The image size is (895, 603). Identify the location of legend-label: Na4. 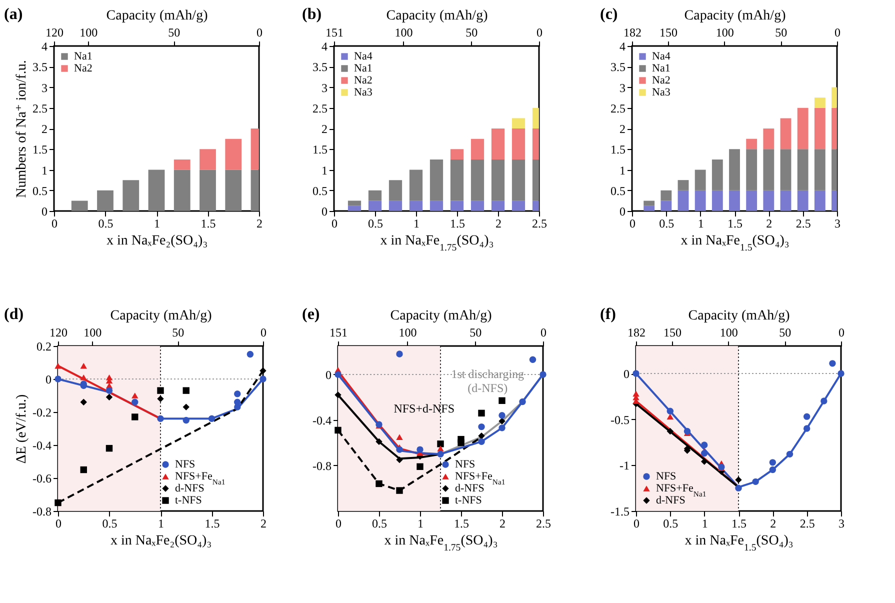
(661, 56).